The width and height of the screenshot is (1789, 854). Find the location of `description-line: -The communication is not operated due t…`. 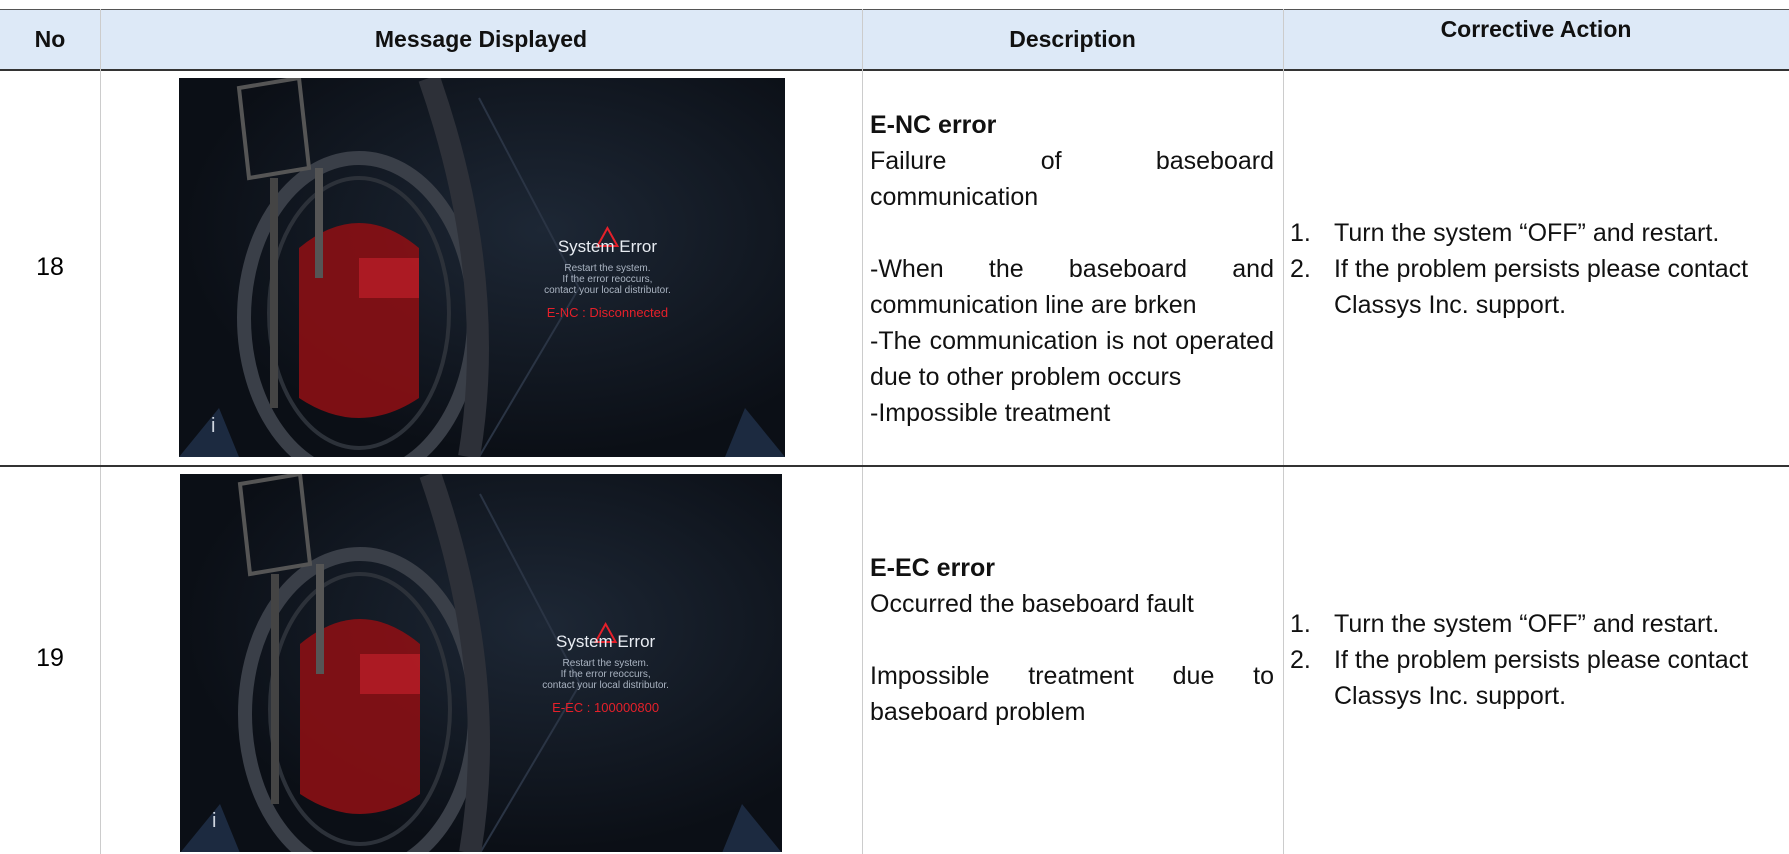

description-line: -The communication is not operated due t… is located at coordinates (1072, 358).